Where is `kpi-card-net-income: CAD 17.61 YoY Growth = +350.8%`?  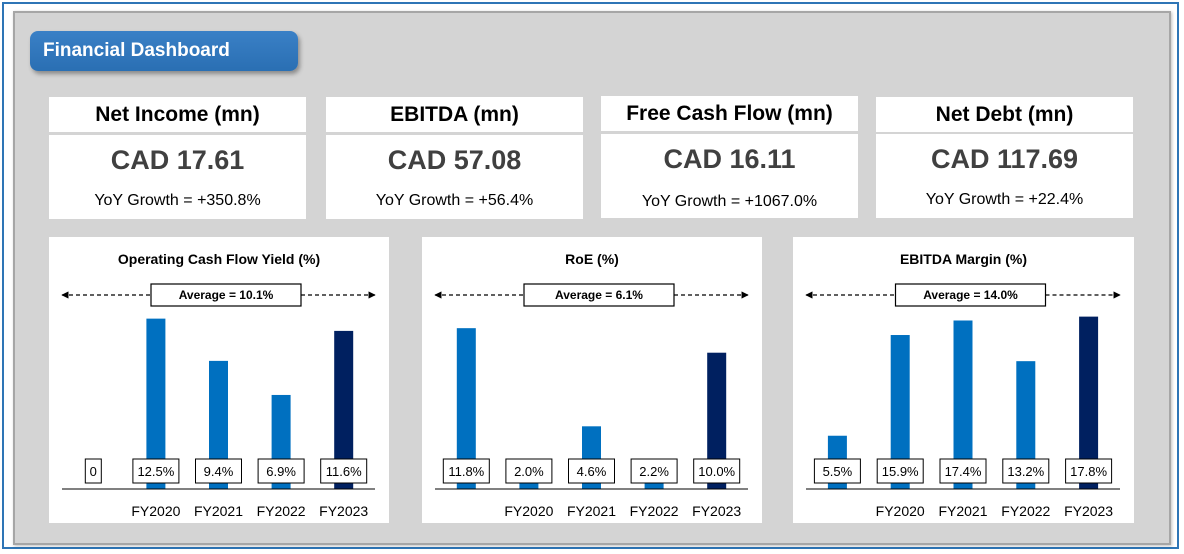
kpi-card-net-income: CAD 17.61 YoY Growth = +350.8% is located at coordinates (177, 177).